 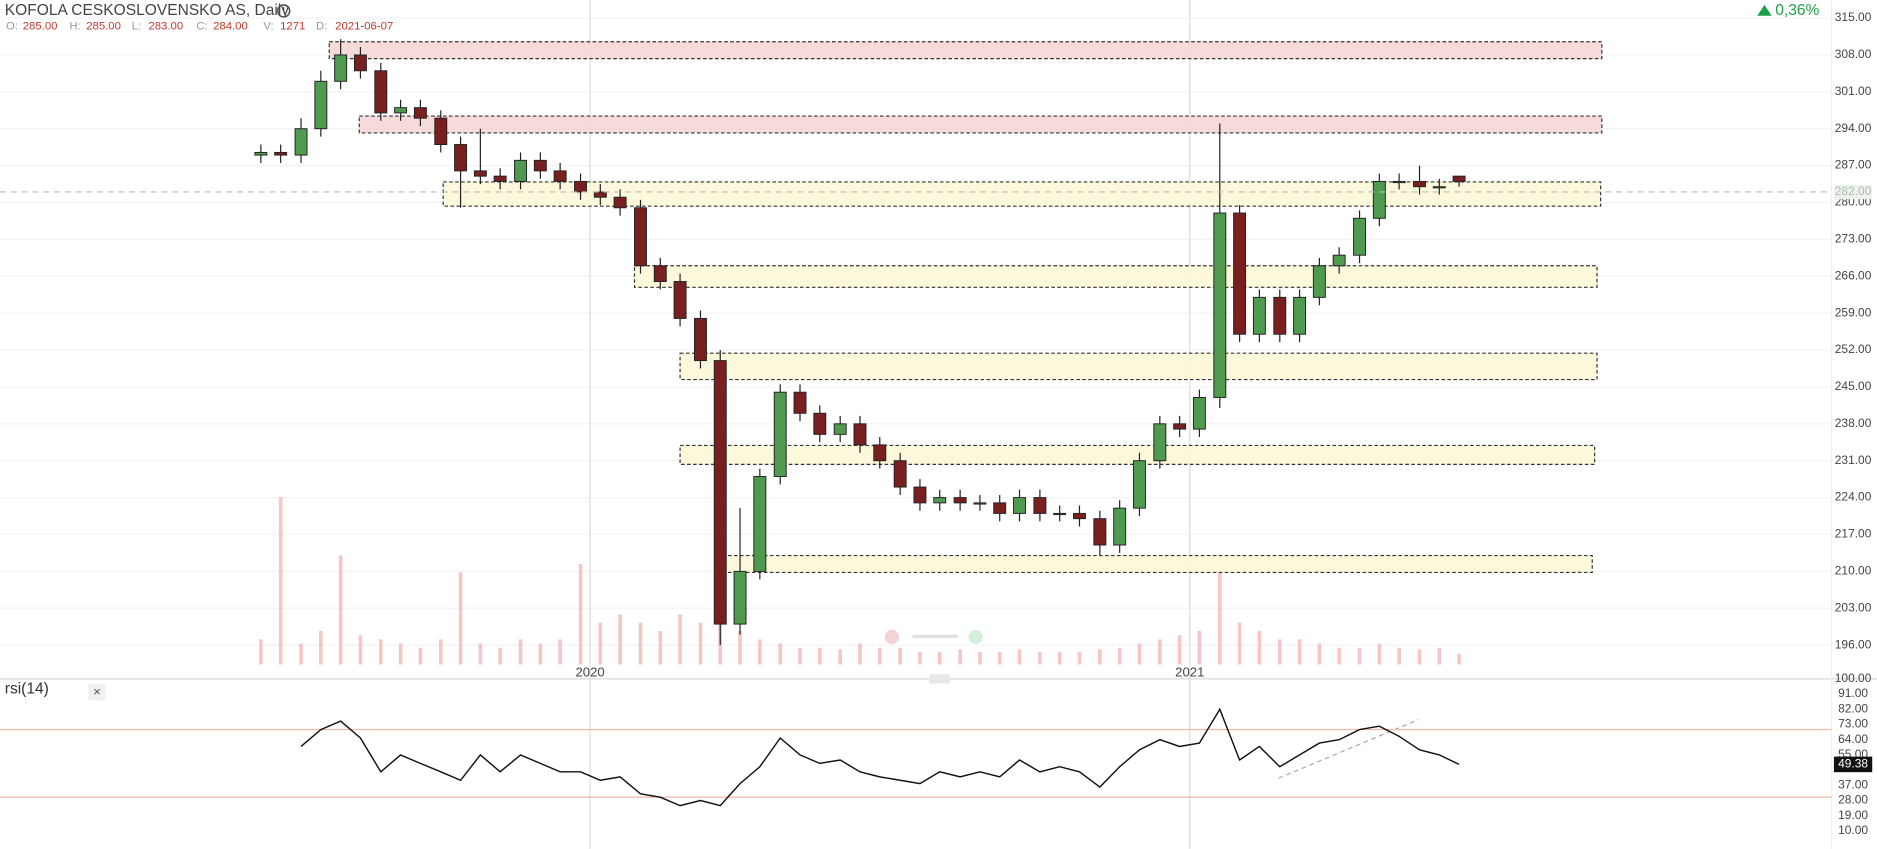 I want to click on y-tick-label: 196.00, so click(x=1853, y=644).